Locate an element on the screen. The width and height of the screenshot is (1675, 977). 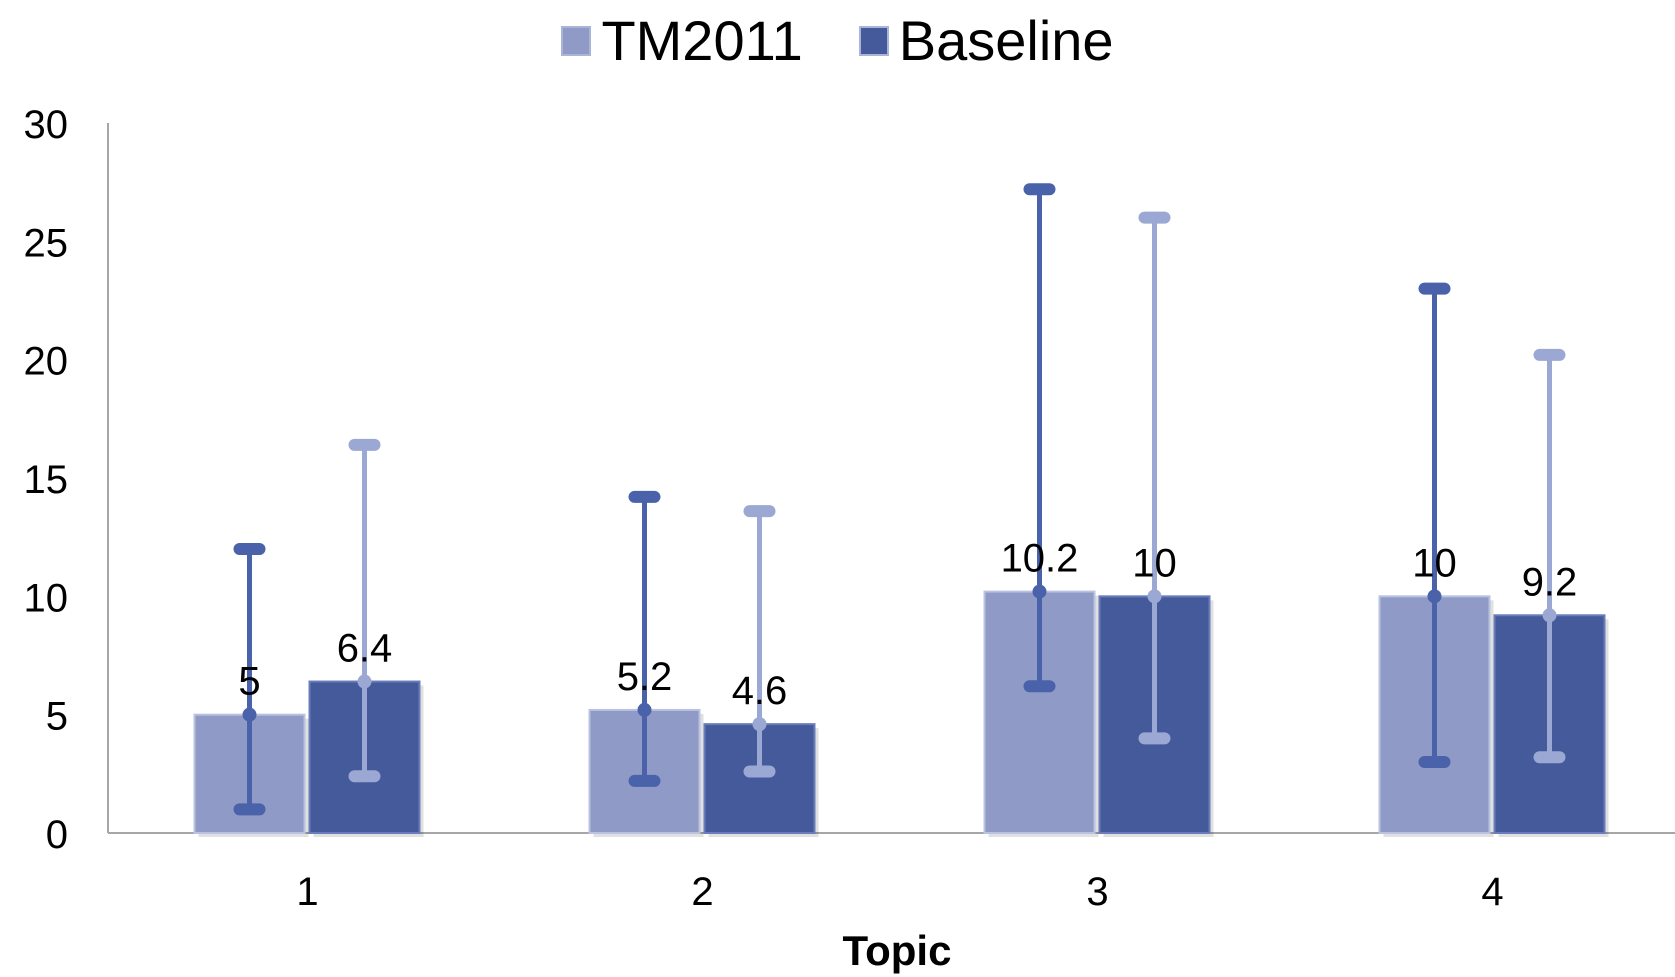
data-label-0-3: 10 is located at coordinates (1434, 563).